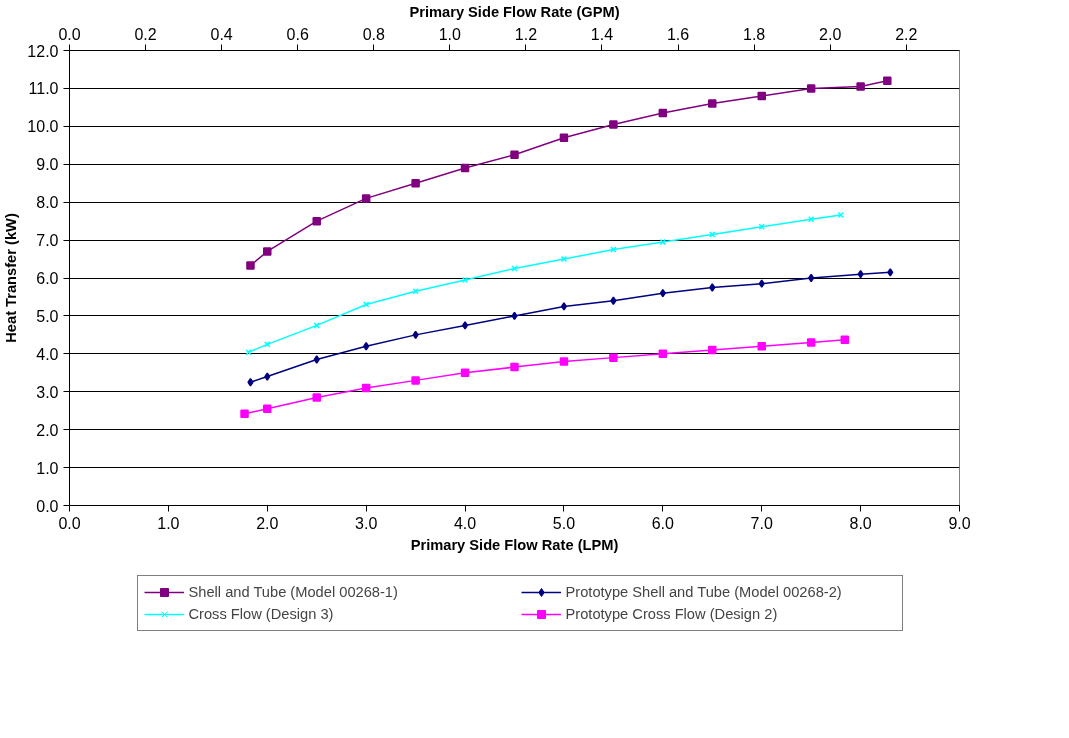 The width and height of the screenshot is (1069, 738). What do you see at coordinates (47, 278) in the screenshot?
I see `y-tick-label: 6.0` at bounding box center [47, 278].